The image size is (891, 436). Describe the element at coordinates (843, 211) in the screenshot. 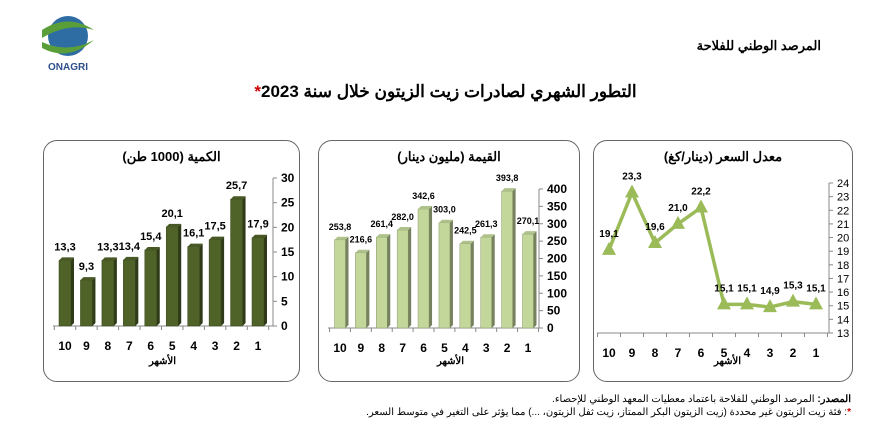

I see `y-tick-label: 22` at that location.